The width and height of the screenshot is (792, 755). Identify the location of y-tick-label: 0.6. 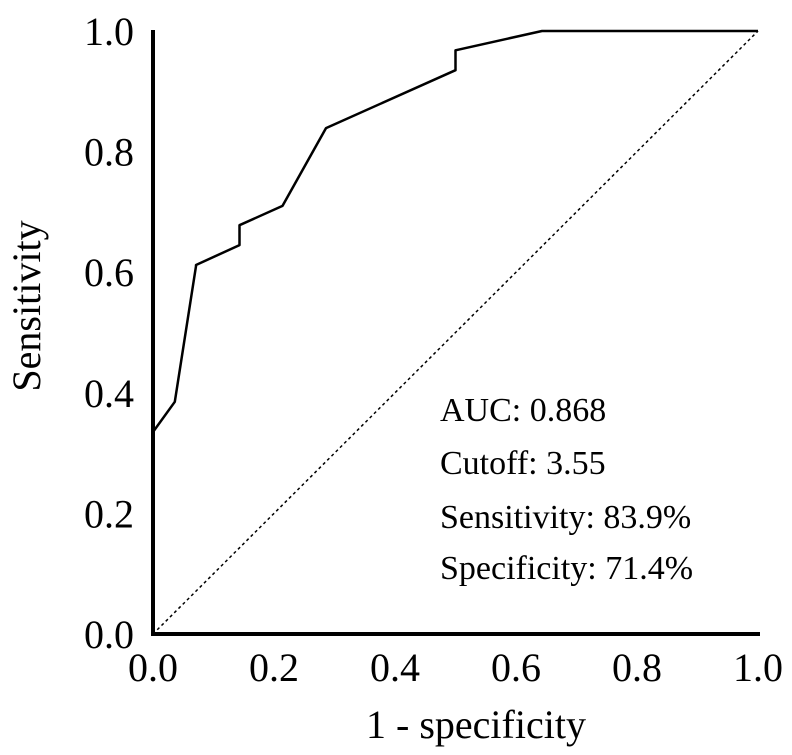
(109, 272).